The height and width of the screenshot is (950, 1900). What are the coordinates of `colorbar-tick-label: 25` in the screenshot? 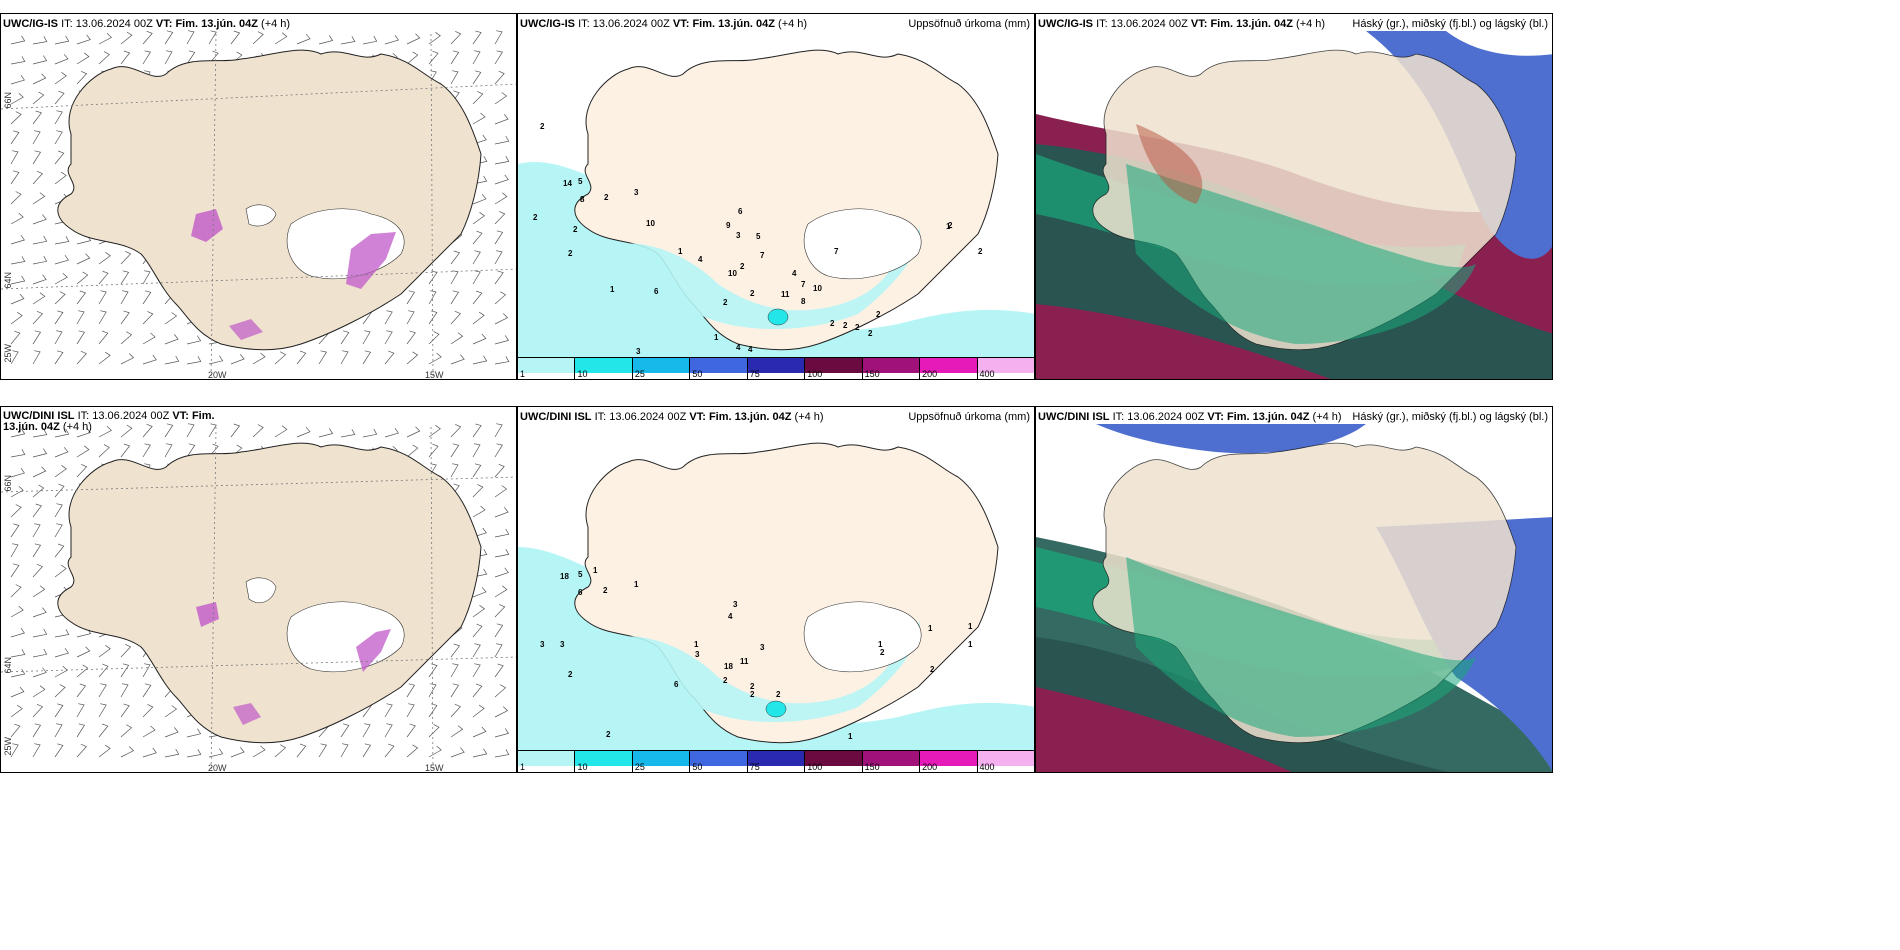 It's located at (639, 767).